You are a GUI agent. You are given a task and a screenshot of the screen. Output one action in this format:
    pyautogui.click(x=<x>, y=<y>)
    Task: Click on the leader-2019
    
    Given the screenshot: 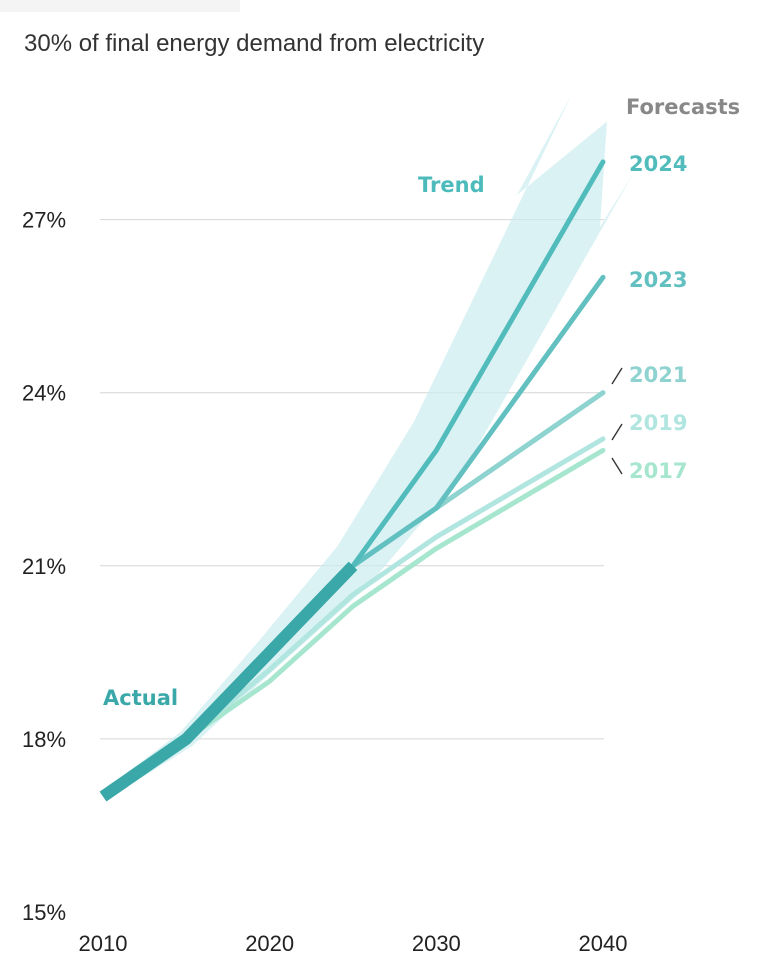 What is the action you would take?
    pyautogui.click(x=617, y=432)
    